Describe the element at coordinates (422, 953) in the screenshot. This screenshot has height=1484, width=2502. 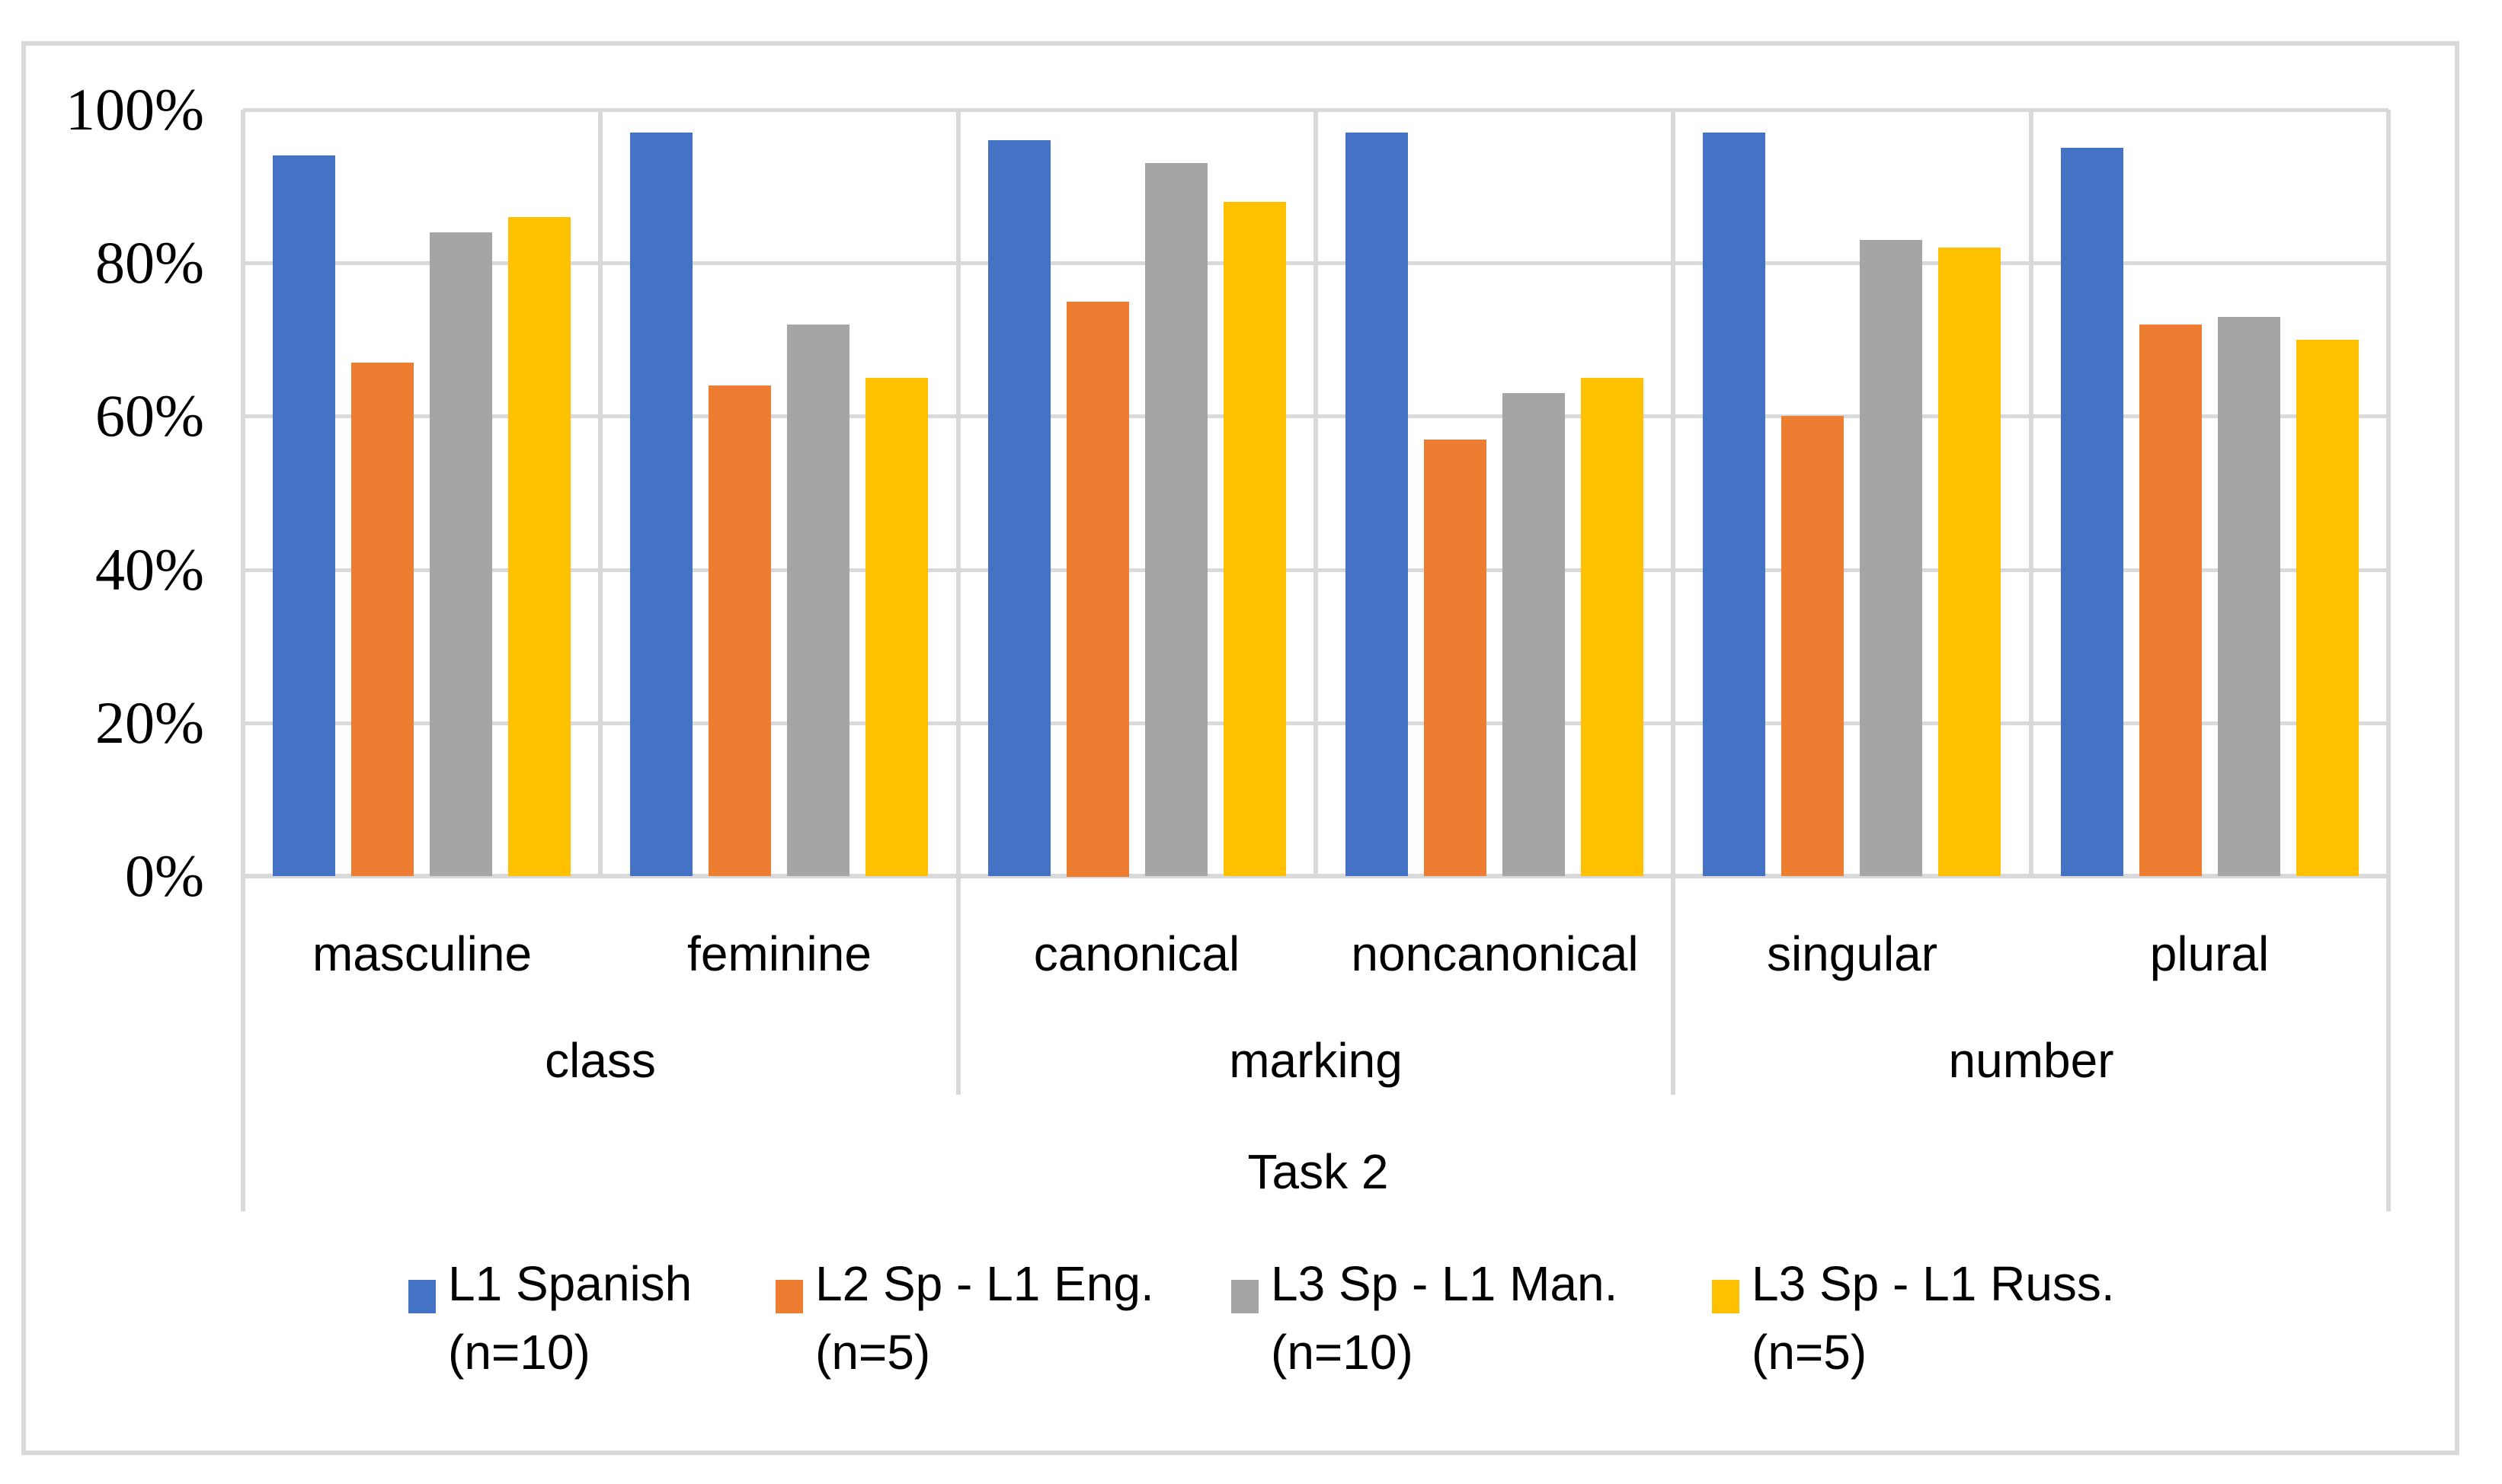
I see `x-category-label: masculine` at that location.